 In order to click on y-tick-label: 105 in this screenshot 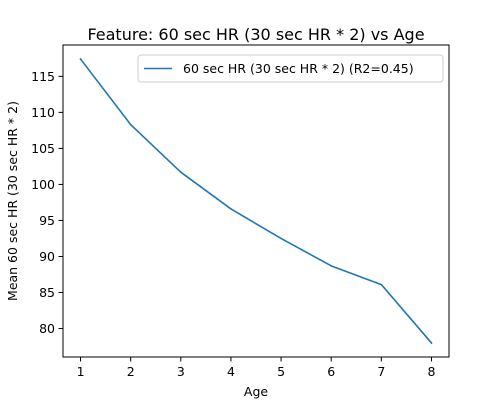, I will do `click(43, 148)`.